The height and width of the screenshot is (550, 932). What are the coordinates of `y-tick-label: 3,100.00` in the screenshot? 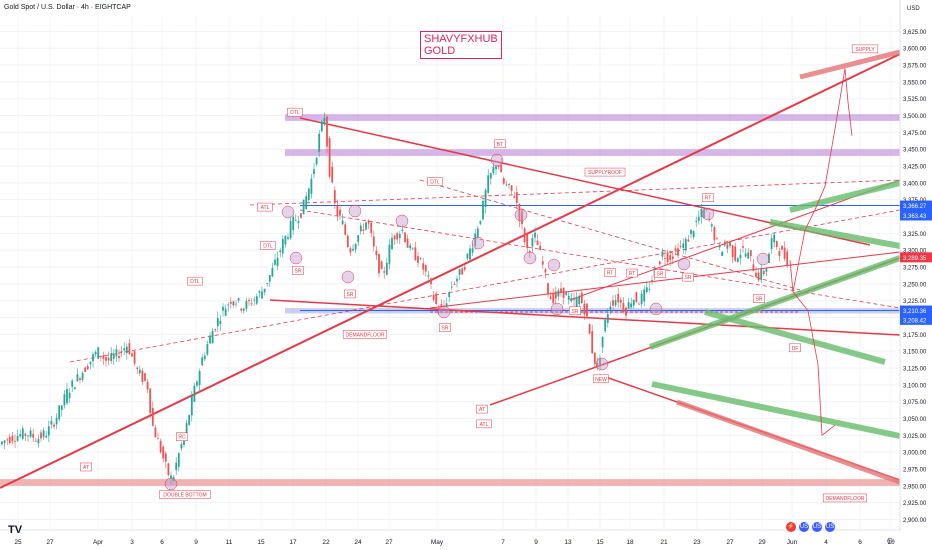 It's located at (915, 386).